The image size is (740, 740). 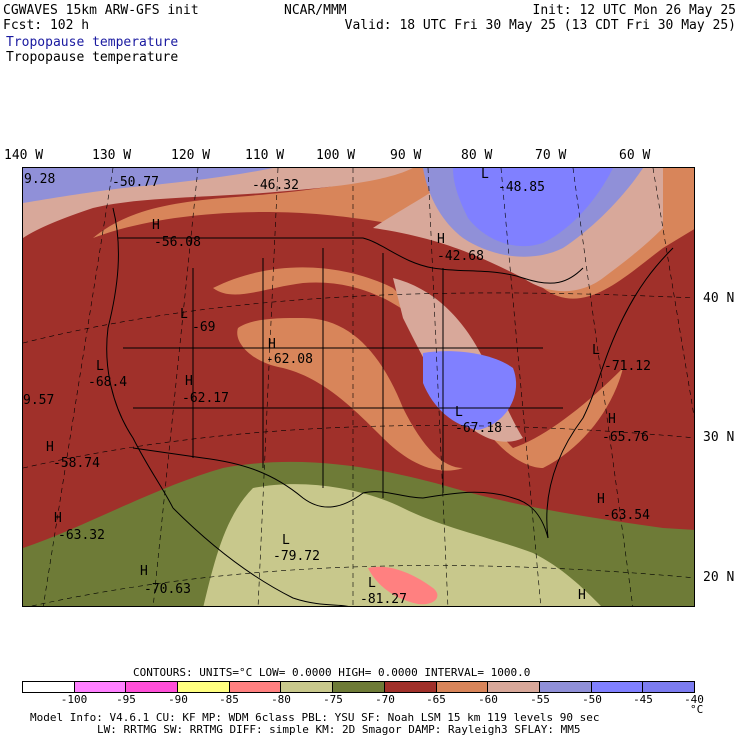 I want to click on legend-label: -50, so click(x=592, y=699).